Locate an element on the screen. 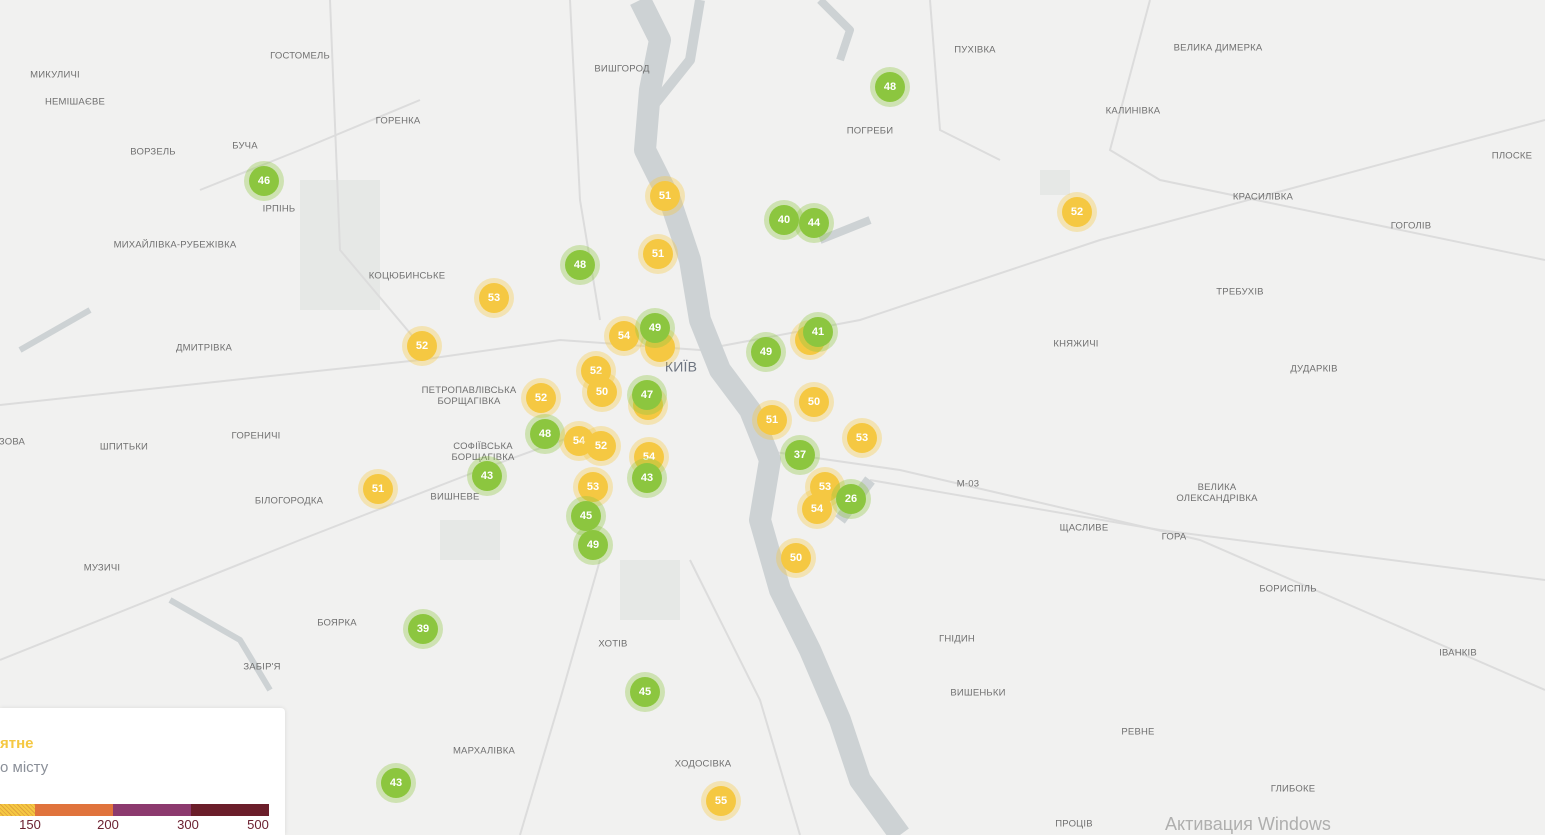 This screenshot has height=835, width=1545. place-label: КРАСИЛІВКА is located at coordinates (1263, 197).